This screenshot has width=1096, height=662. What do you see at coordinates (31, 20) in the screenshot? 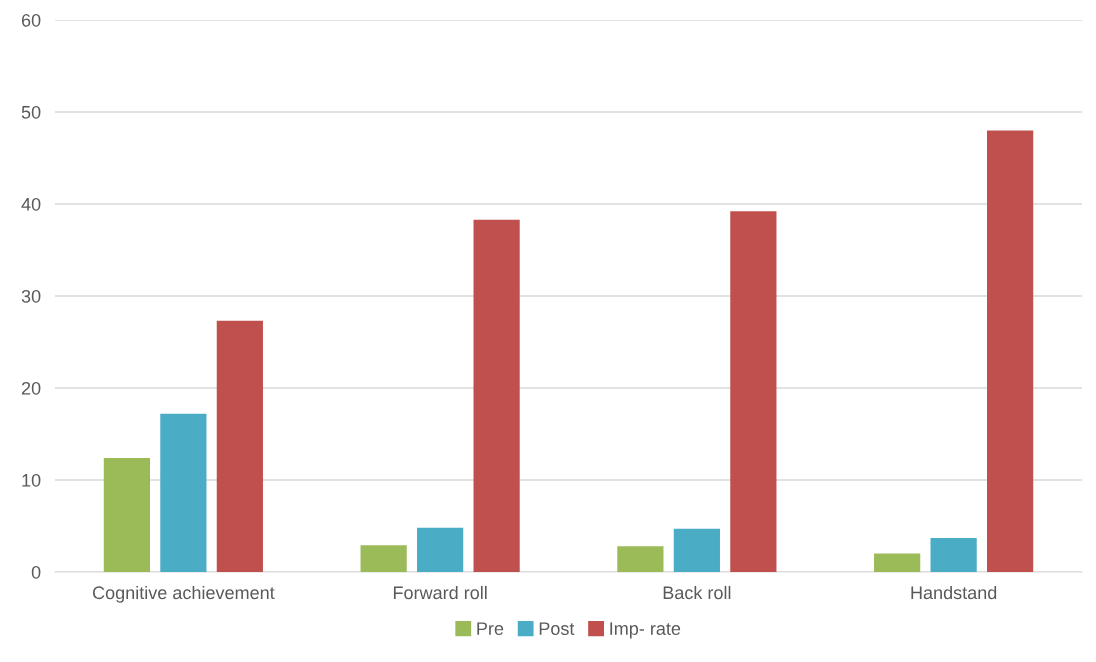
I see `y-tick-label: 60` at bounding box center [31, 20].